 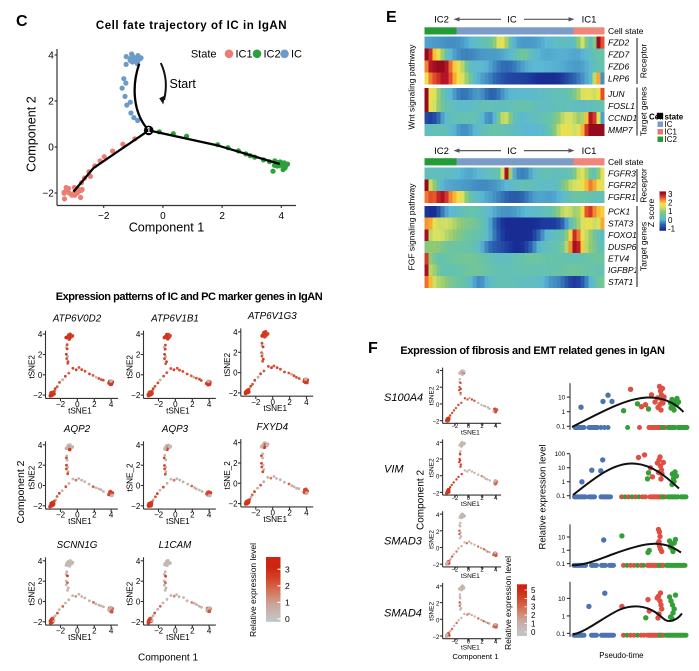 What do you see at coordinates (176, 545) in the screenshot?
I see `svg-text: L1CAM` at bounding box center [176, 545].